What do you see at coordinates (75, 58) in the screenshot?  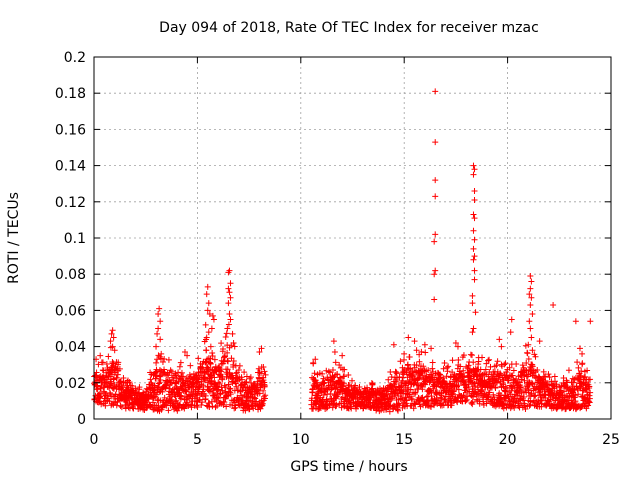 I see `y-tick-label: 0.2` at bounding box center [75, 58].